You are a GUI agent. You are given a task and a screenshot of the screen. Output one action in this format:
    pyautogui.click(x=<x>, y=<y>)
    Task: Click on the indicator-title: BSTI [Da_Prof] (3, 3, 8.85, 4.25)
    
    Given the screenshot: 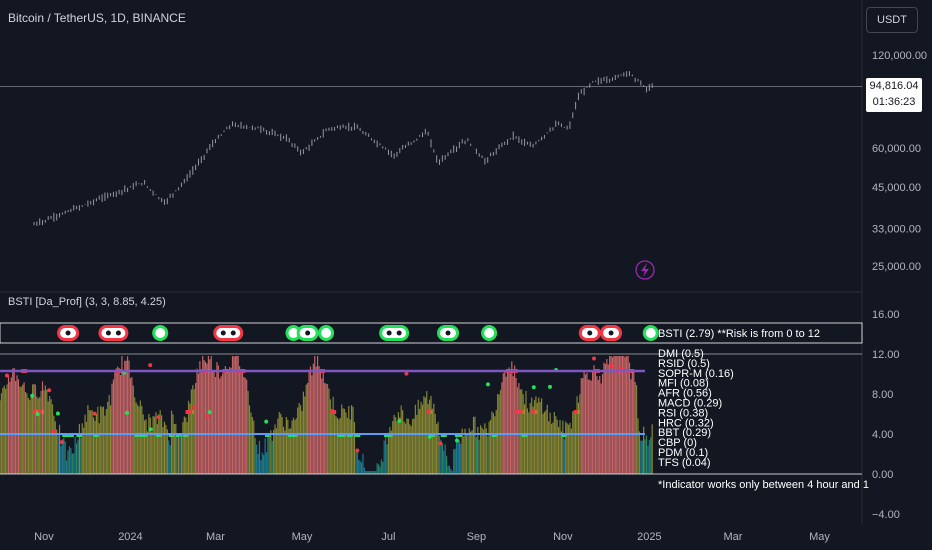 What is the action you would take?
    pyautogui.click(x=87, y=302)
    